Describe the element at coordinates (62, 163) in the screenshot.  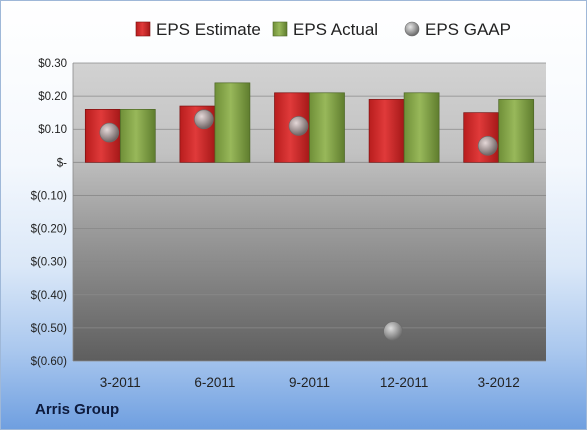
I see `y-tick-label: $-` at that location.